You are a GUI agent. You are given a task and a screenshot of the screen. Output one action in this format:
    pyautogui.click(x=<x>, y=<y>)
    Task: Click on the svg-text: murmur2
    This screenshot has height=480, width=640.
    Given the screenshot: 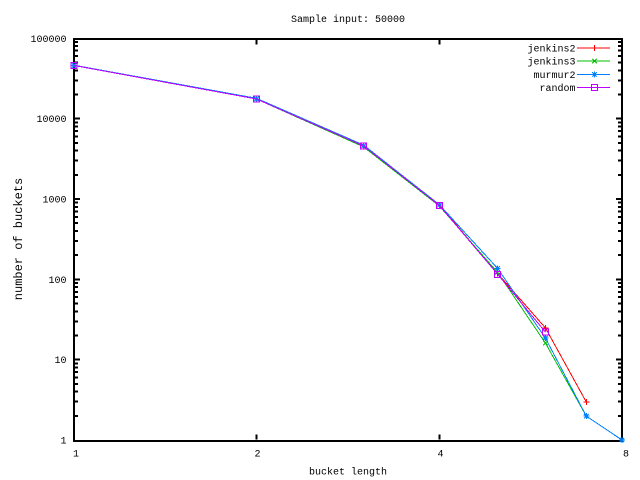 What is the action you would take?
    pyautogui.click(x=554, y=76)
    